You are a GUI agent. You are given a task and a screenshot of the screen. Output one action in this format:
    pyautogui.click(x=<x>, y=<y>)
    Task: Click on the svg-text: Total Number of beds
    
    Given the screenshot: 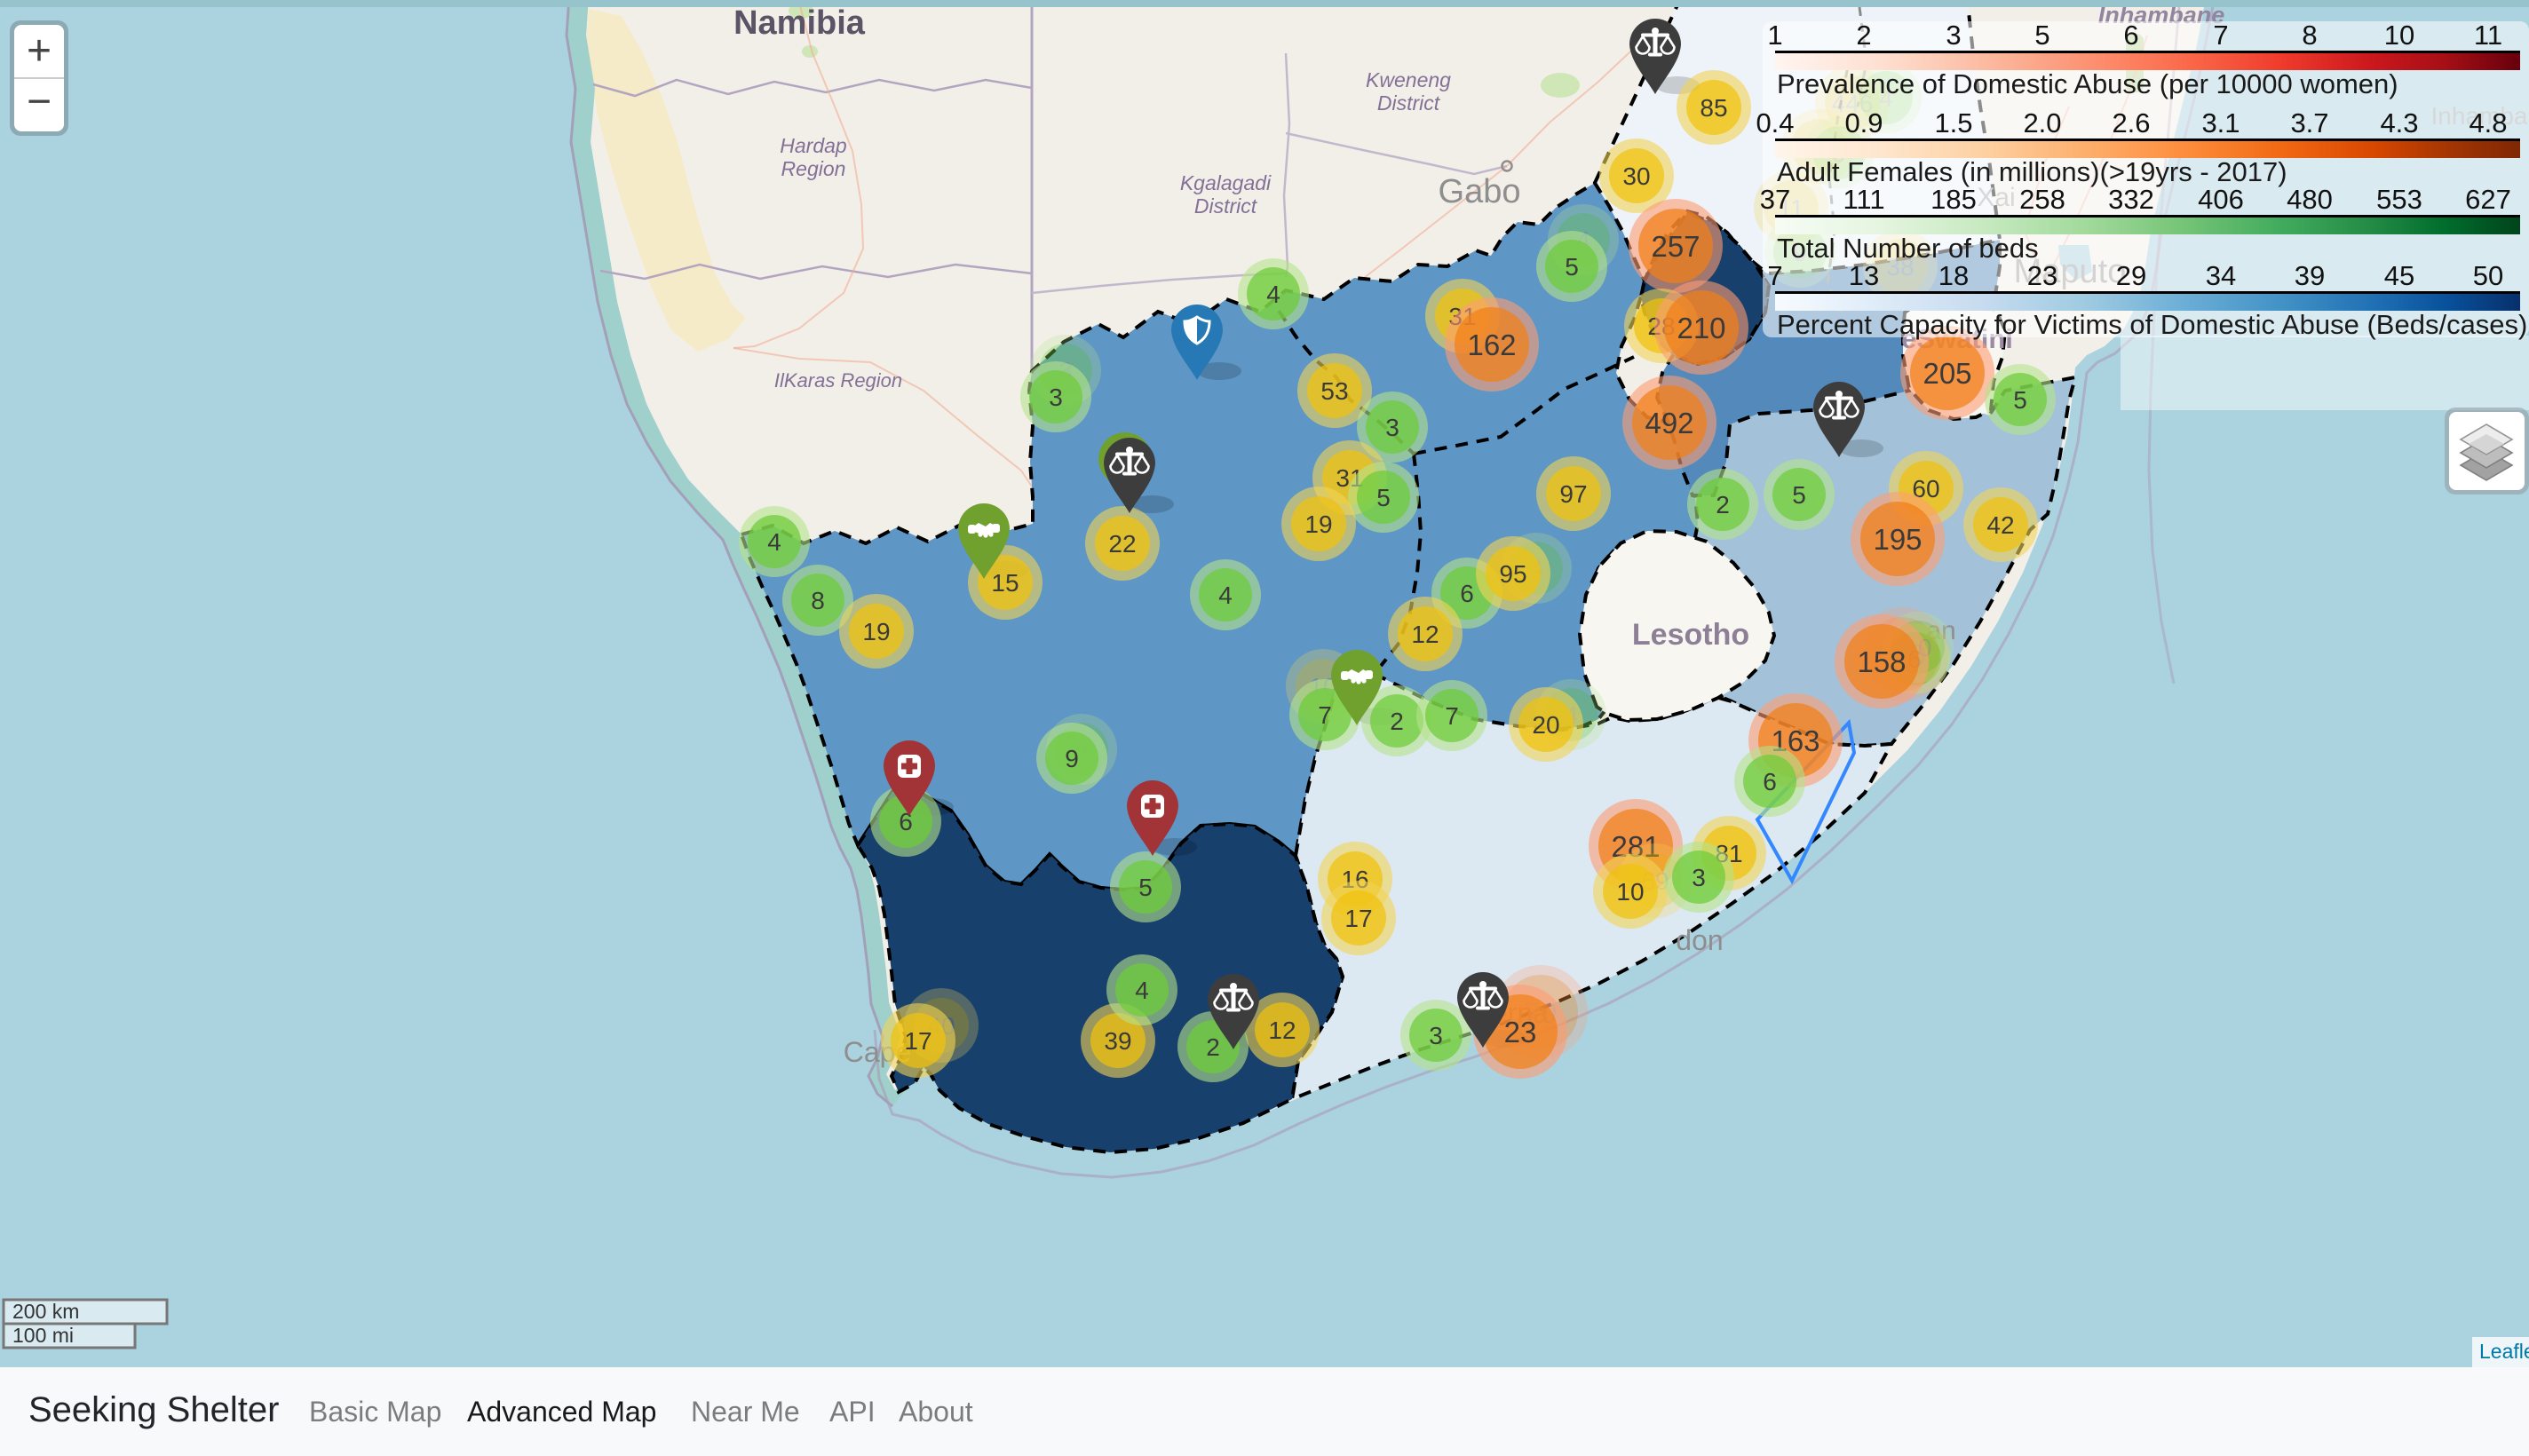 What is the action you would take?
    pyautogui.click(x=1908, y=248)
    